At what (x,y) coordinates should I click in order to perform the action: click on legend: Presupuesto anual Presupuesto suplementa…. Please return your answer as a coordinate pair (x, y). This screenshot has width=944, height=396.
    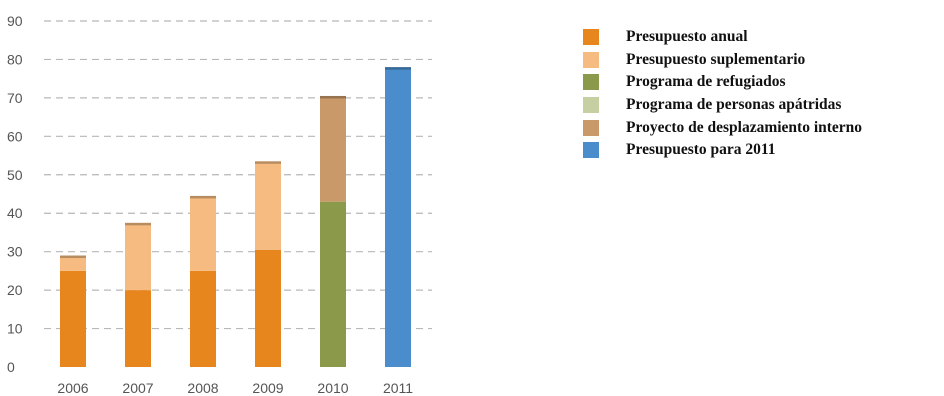
    Looking at the image, I should click on (722, 94).